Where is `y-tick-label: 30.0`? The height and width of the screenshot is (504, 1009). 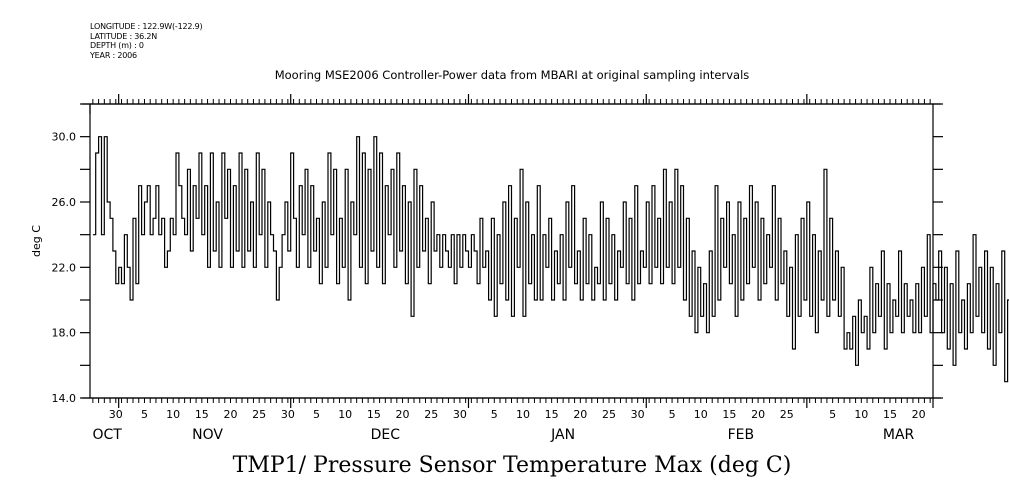
y-tick-label: 30.0 is located at coordinates (64, 137).